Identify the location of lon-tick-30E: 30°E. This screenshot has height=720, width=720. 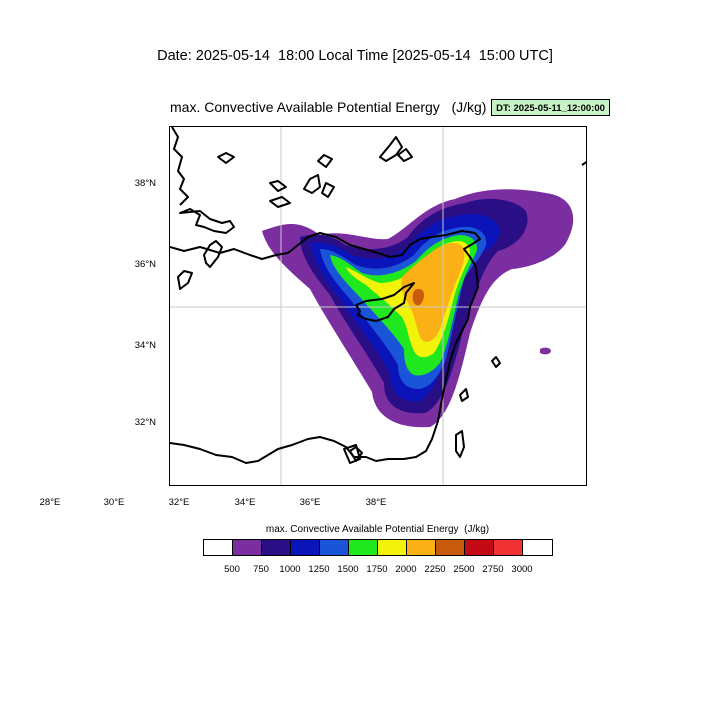
(114, 502).